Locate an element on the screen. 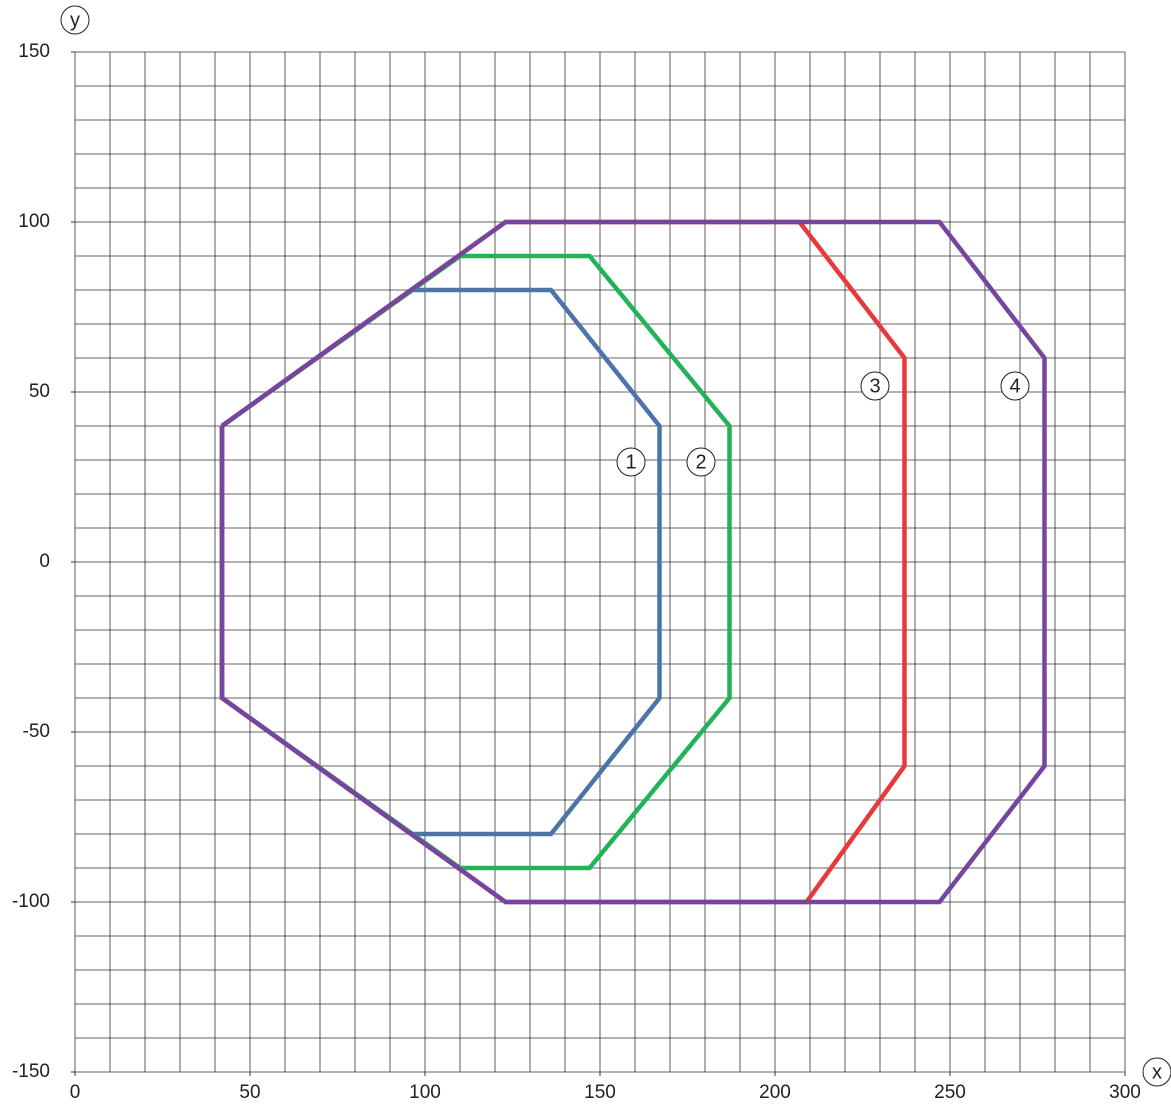 This screenshot has height=1109, width=1171. x-tick-label: 50 is located at coordinates (249, 1092).